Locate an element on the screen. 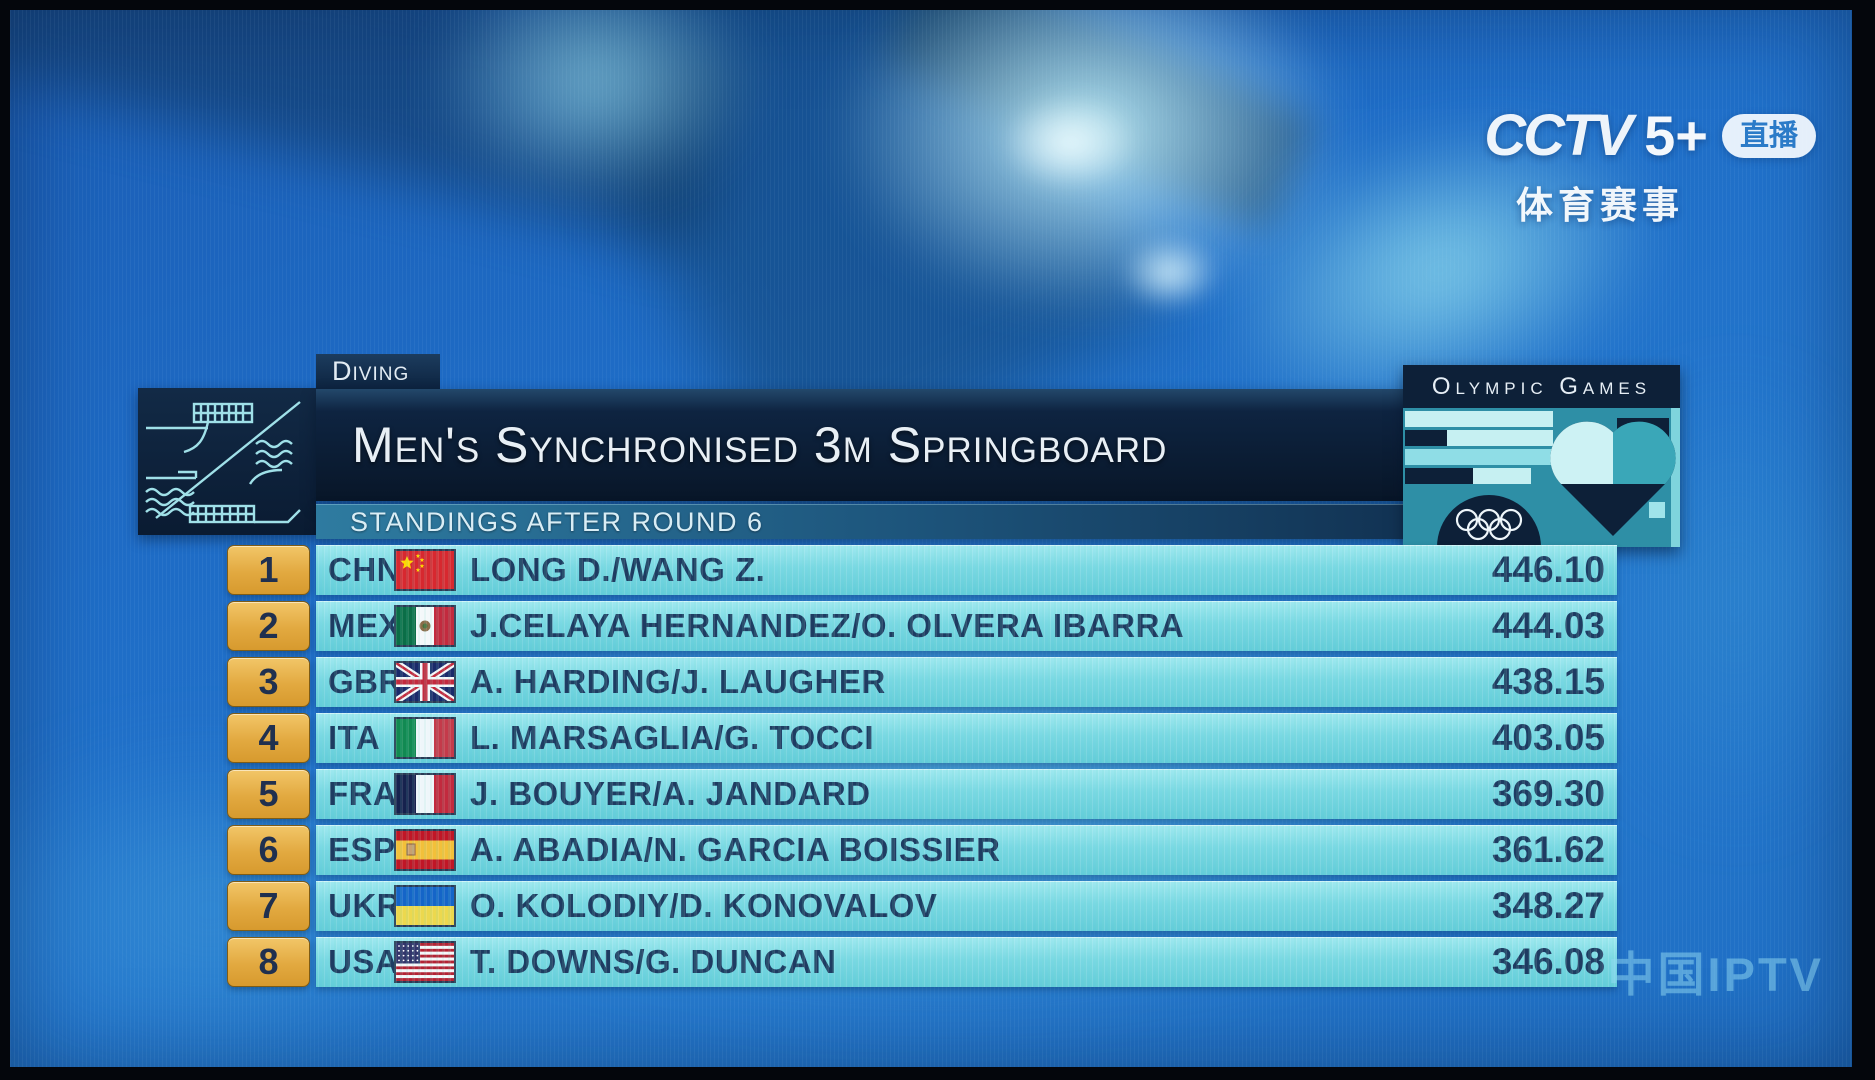 This screenshot has height=1080, width=1875. channel-subtitle: 体育赛事 is located at coordinates (1600, 205).